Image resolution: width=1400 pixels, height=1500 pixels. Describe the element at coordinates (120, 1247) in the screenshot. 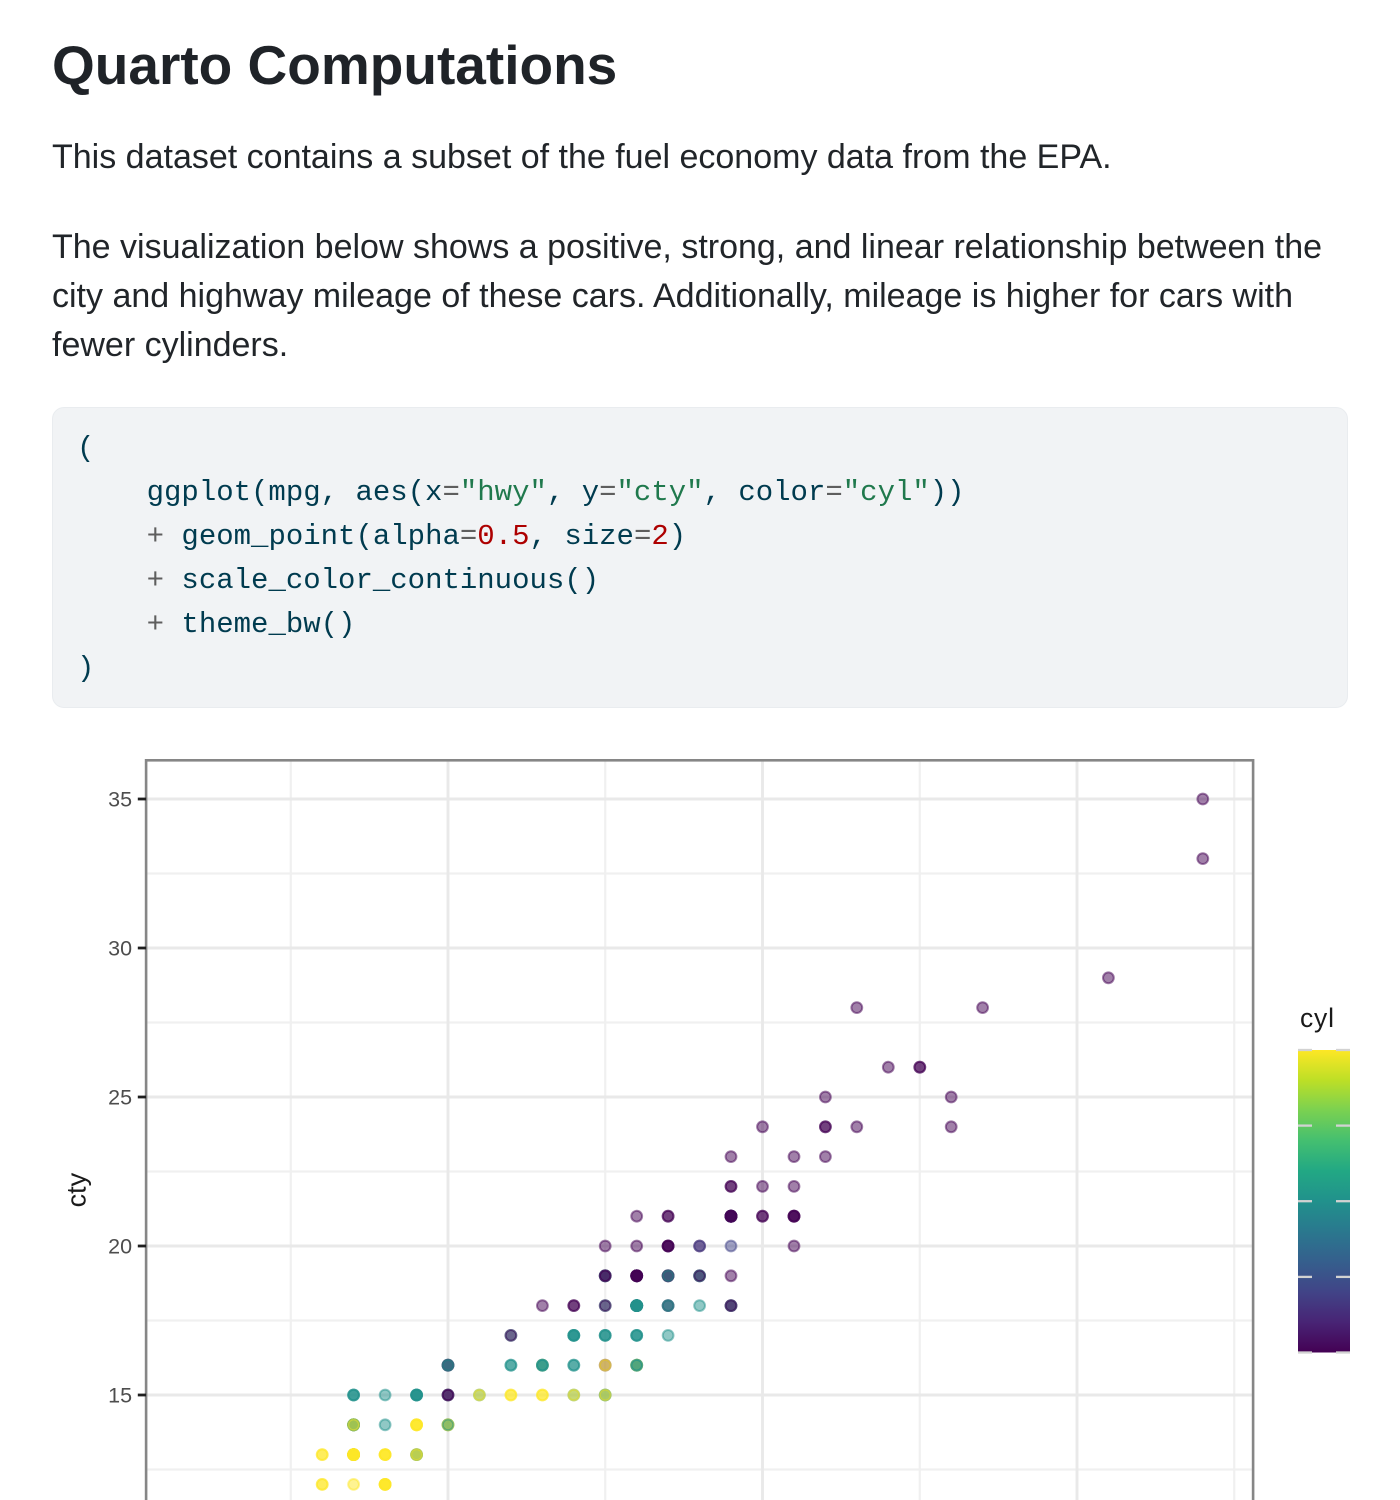

I see `svg-text: 20` at that location.